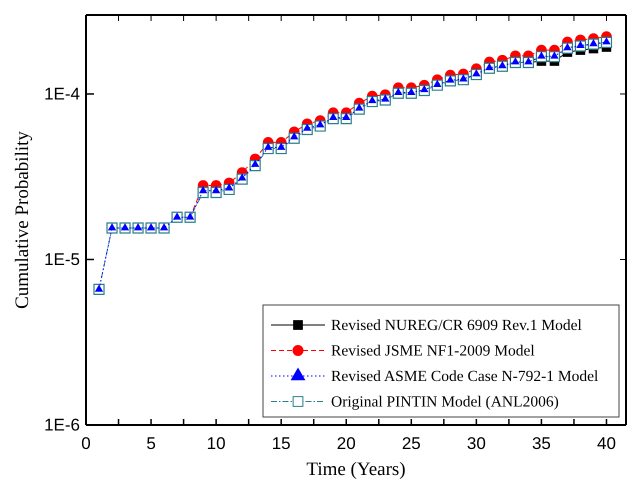  I want to click on legend-label: Revised NUREG/CR 6909 Rev.1 Model, so click(456, 325).